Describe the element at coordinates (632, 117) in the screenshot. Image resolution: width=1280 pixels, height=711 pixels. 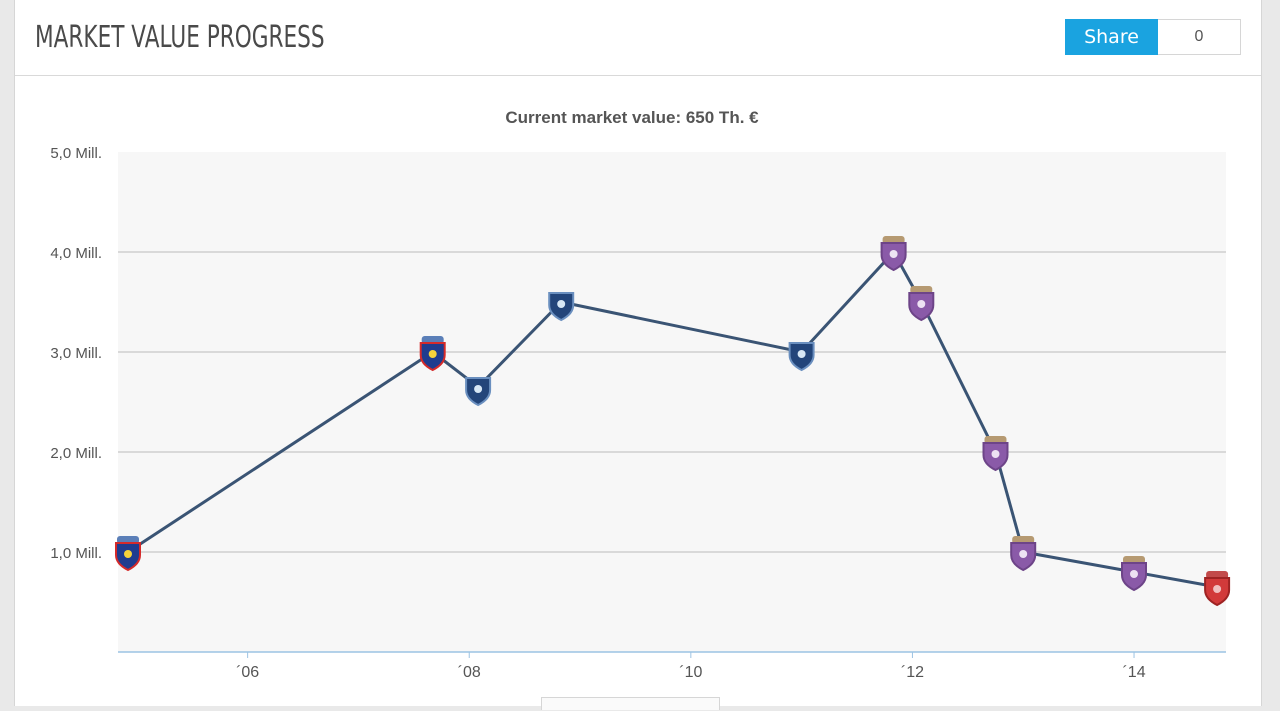
I see `chart-title: Current market value: 650 Th. €` at that location.